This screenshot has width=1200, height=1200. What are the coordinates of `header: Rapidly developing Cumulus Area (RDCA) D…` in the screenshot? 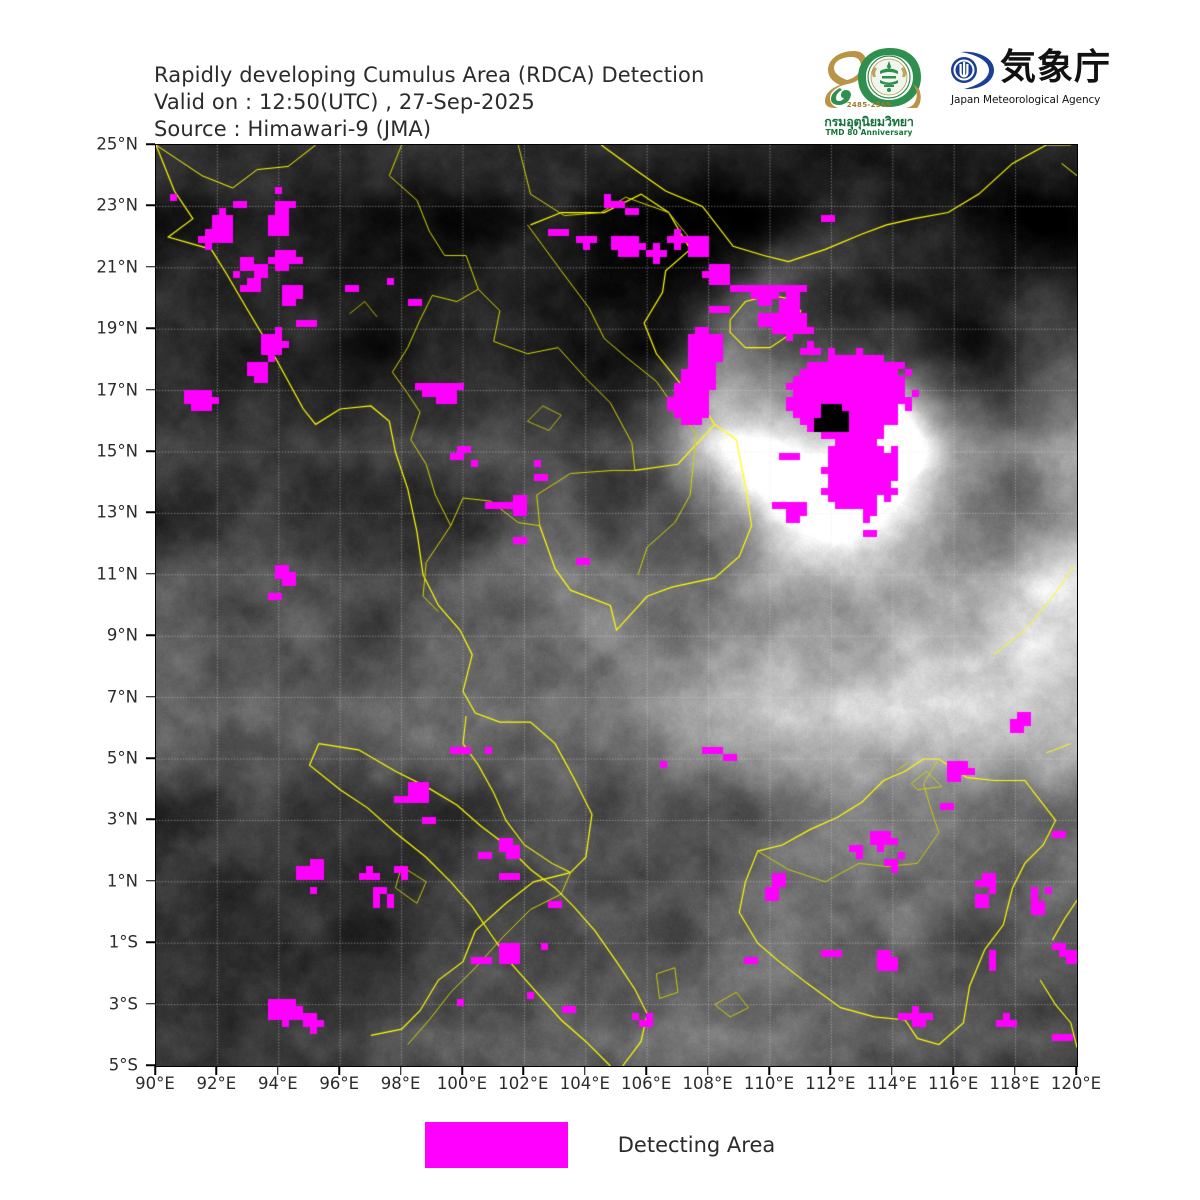 It's located at (600, 72).